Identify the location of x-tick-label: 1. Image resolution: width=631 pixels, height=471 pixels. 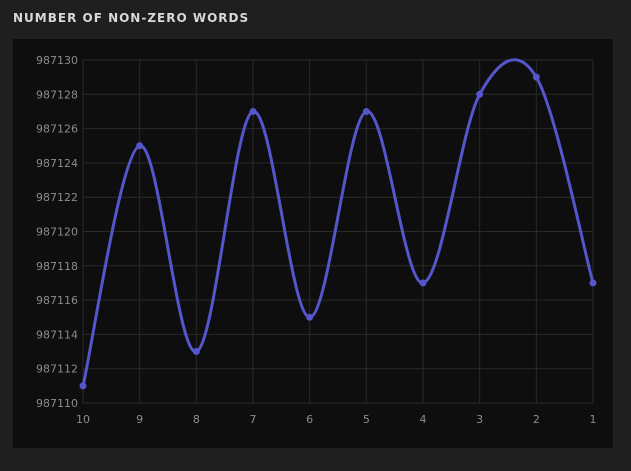
(593, 419).